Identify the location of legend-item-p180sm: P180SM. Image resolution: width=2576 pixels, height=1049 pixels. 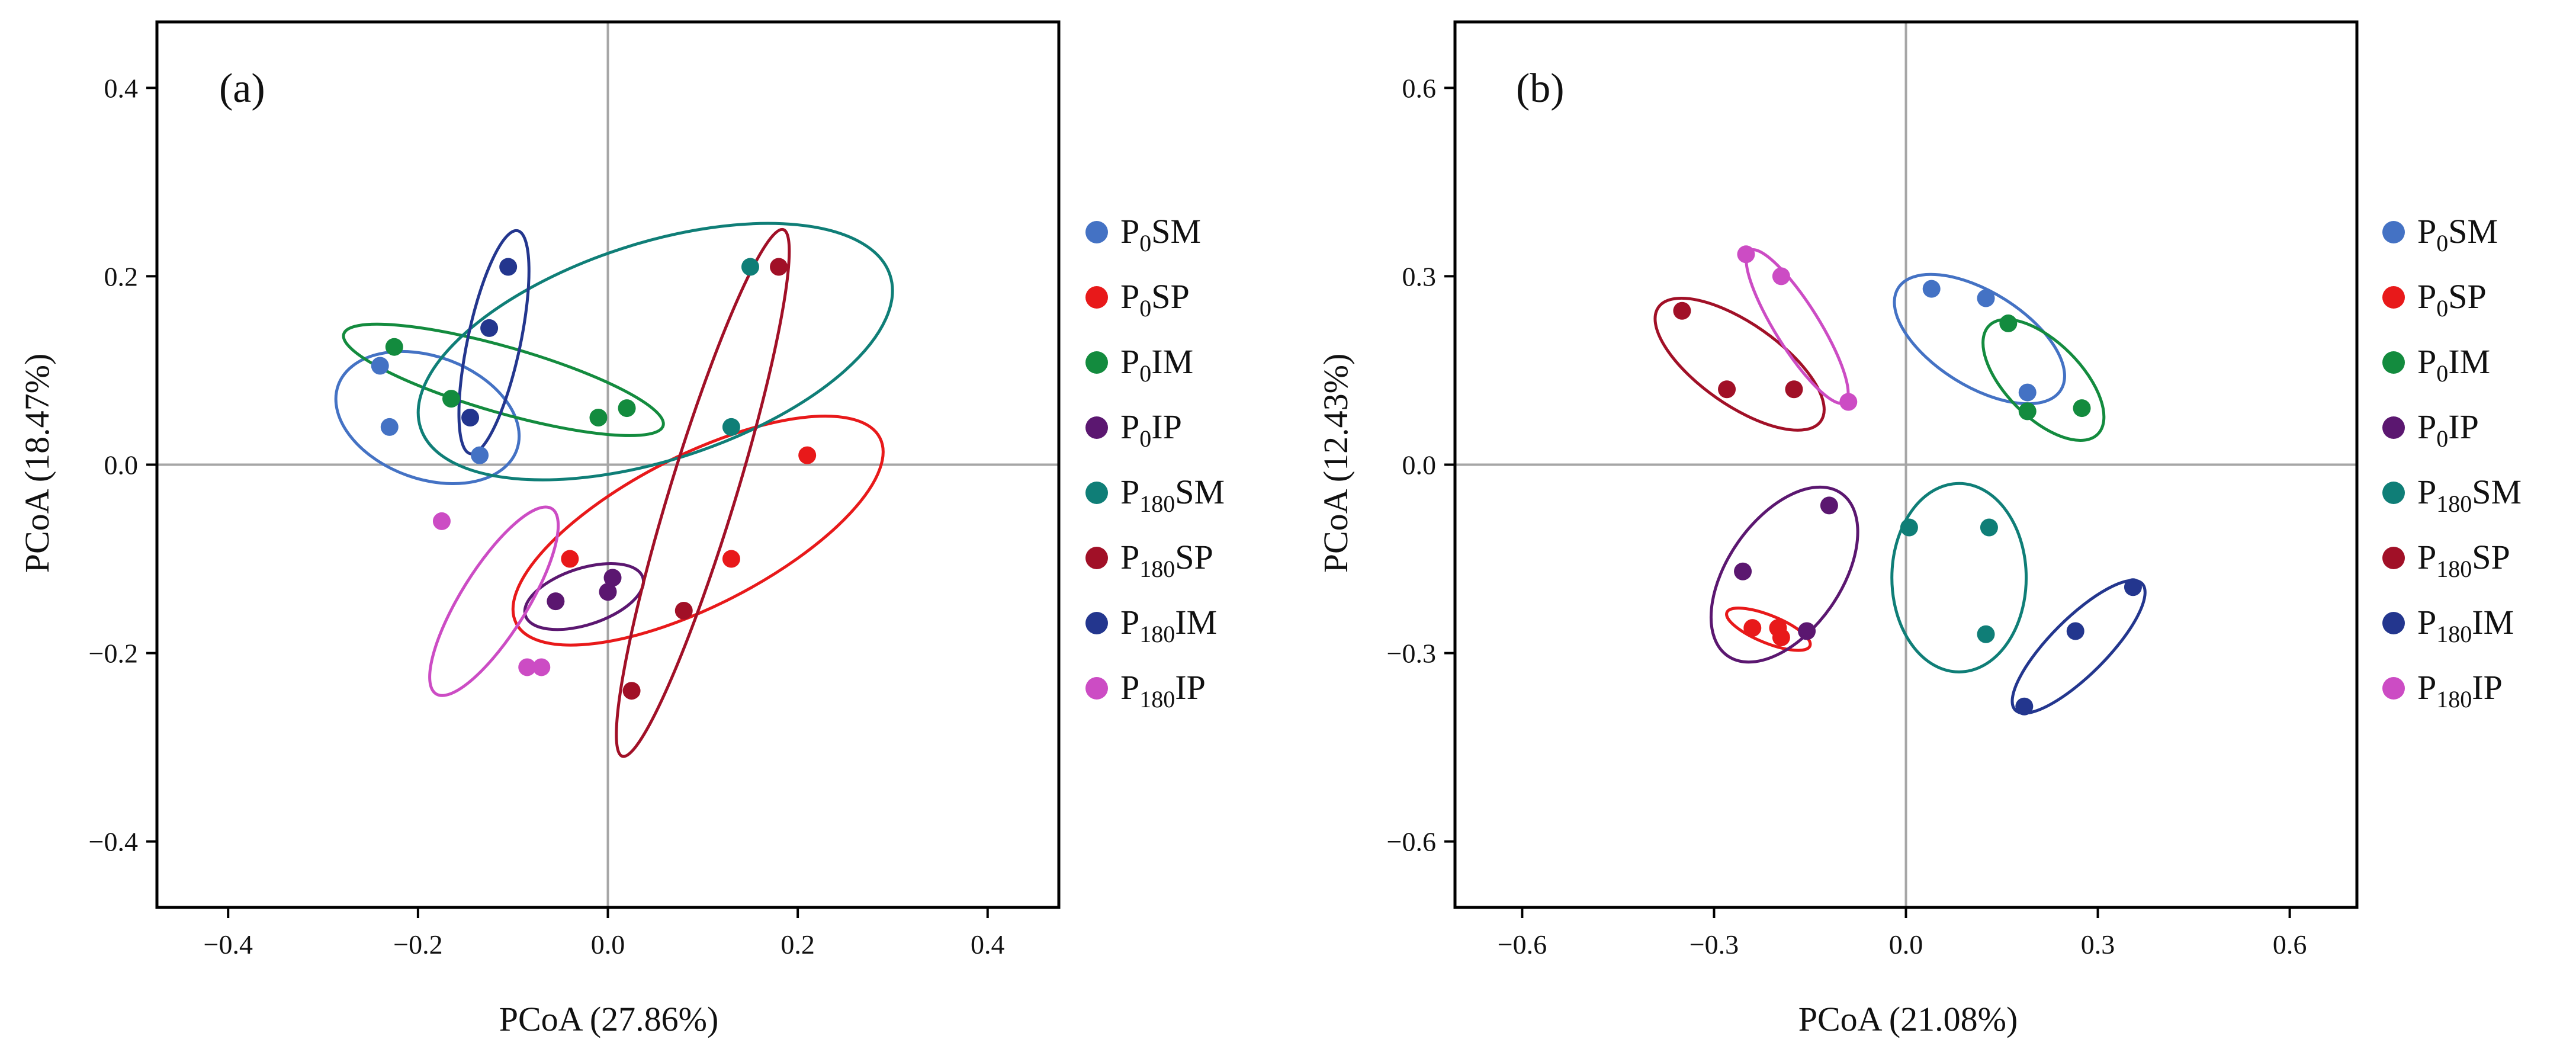
(2452, 495).